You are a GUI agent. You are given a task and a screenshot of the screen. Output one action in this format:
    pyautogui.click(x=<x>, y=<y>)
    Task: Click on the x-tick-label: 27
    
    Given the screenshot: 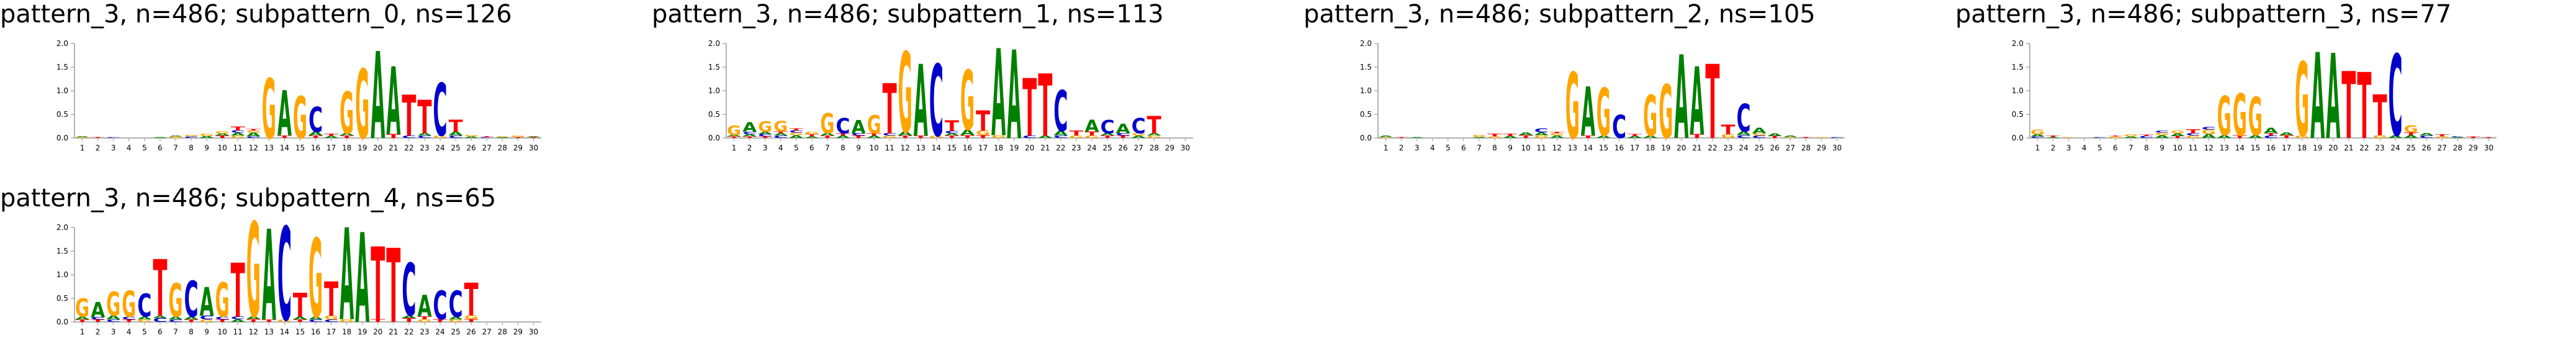 What is the action you would take?
    pyautogui.click(x=487, y=148)
    